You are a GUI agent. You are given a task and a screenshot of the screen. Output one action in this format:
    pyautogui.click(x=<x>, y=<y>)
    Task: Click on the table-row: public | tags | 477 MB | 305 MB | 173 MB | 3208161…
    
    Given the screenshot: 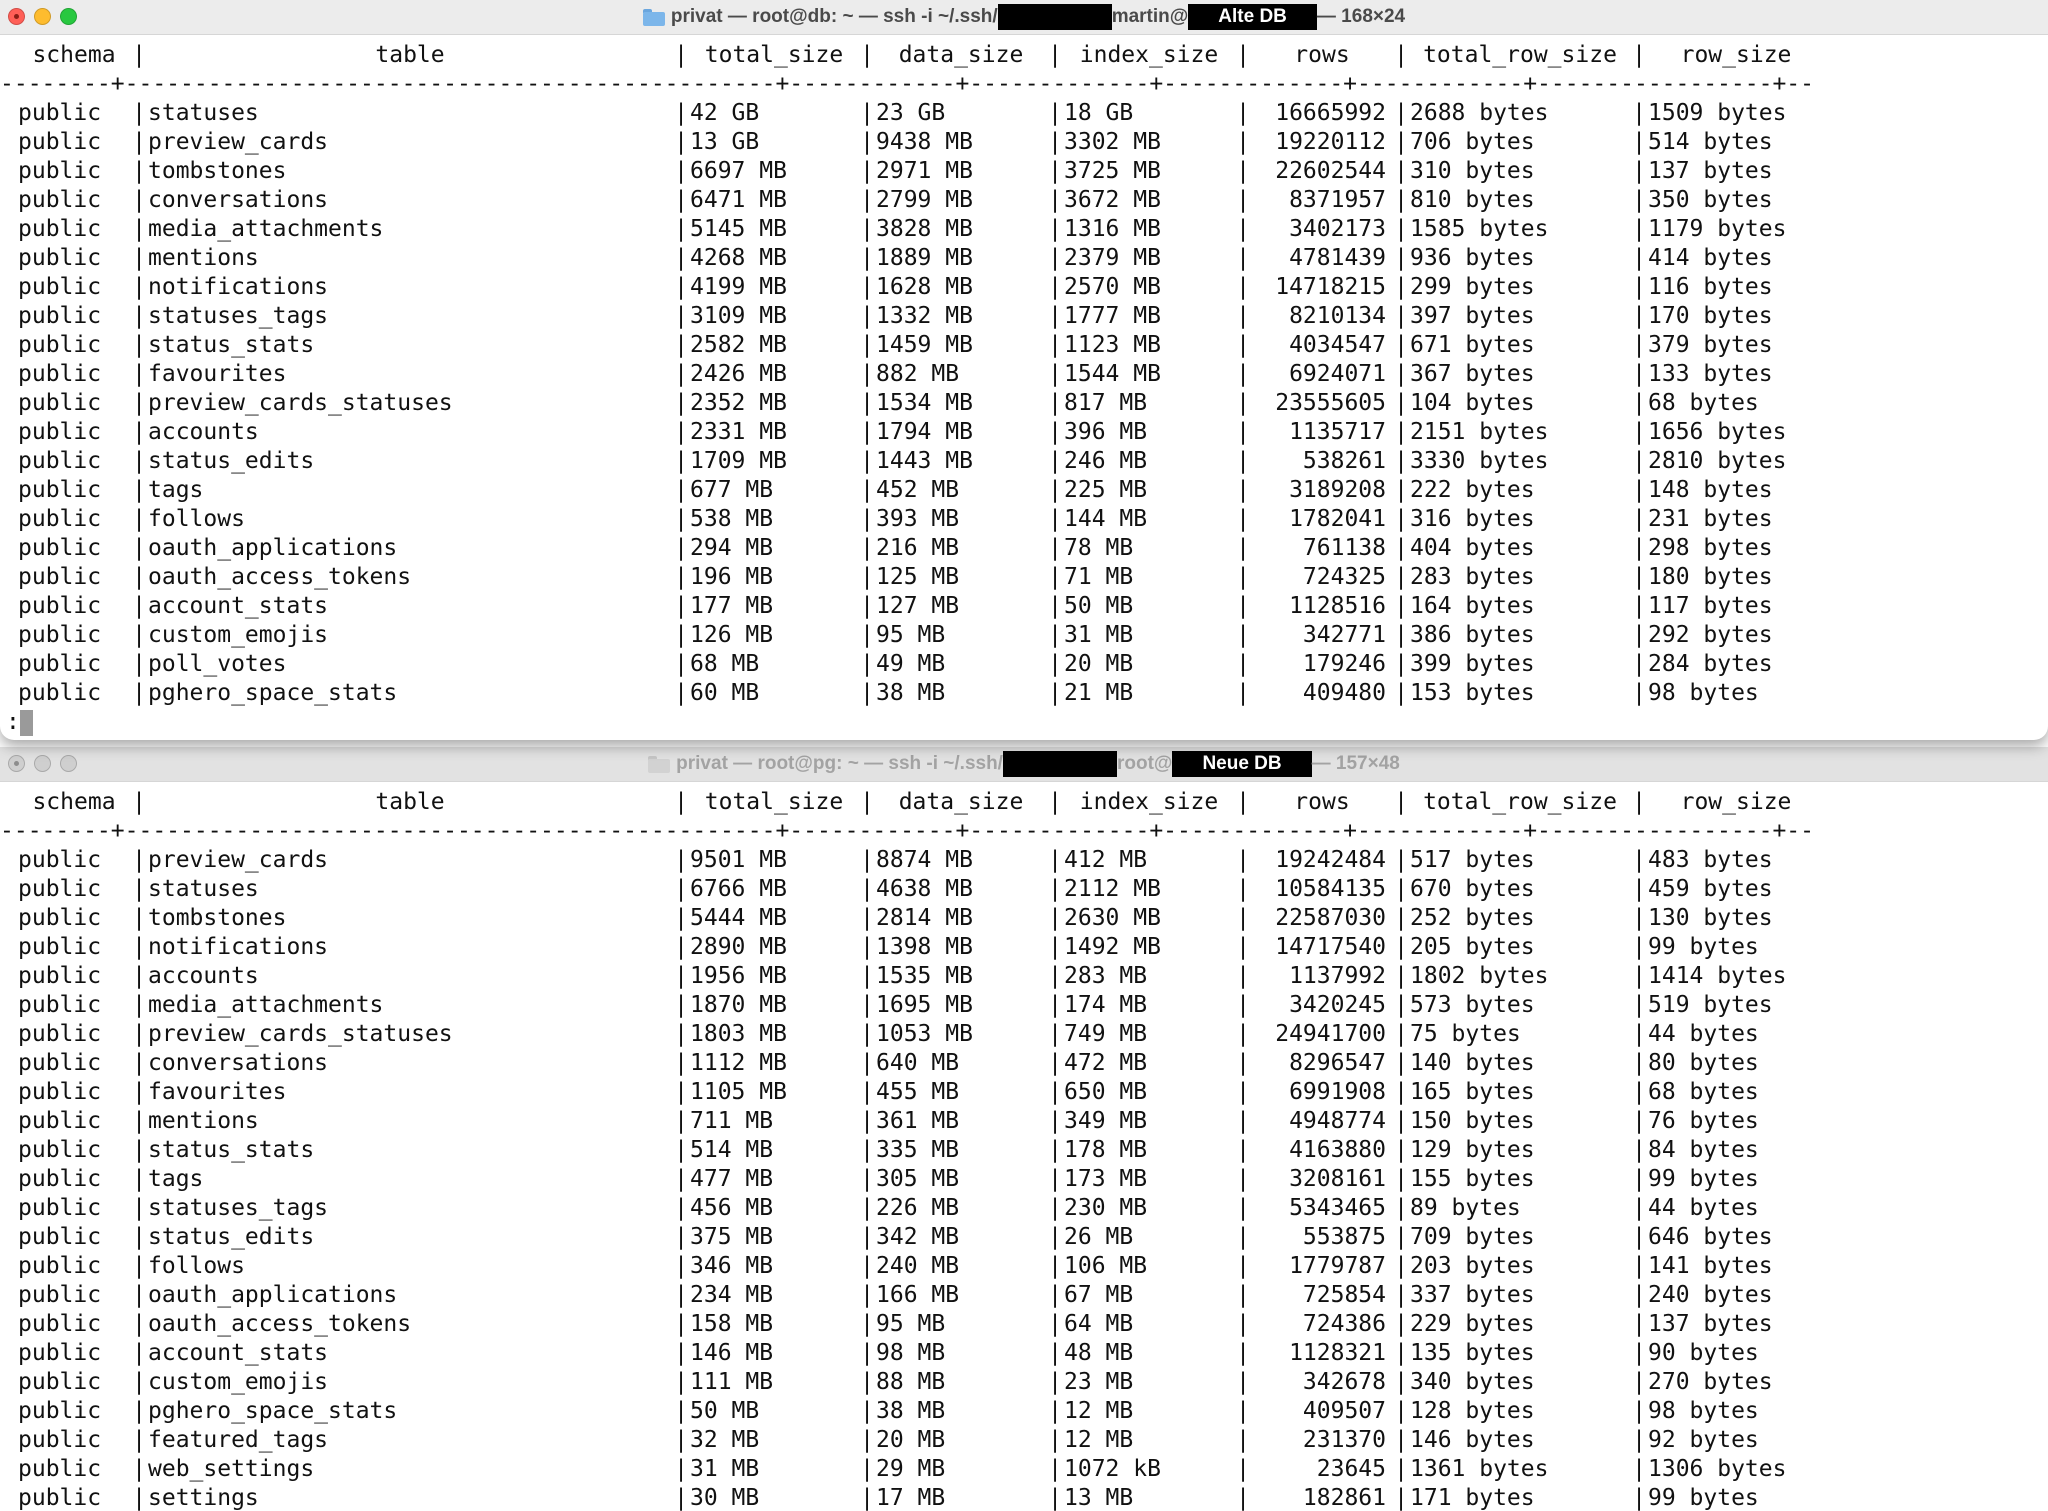 What is the action you would take?
    pyautogui.click(x=1024, y=1179)
    